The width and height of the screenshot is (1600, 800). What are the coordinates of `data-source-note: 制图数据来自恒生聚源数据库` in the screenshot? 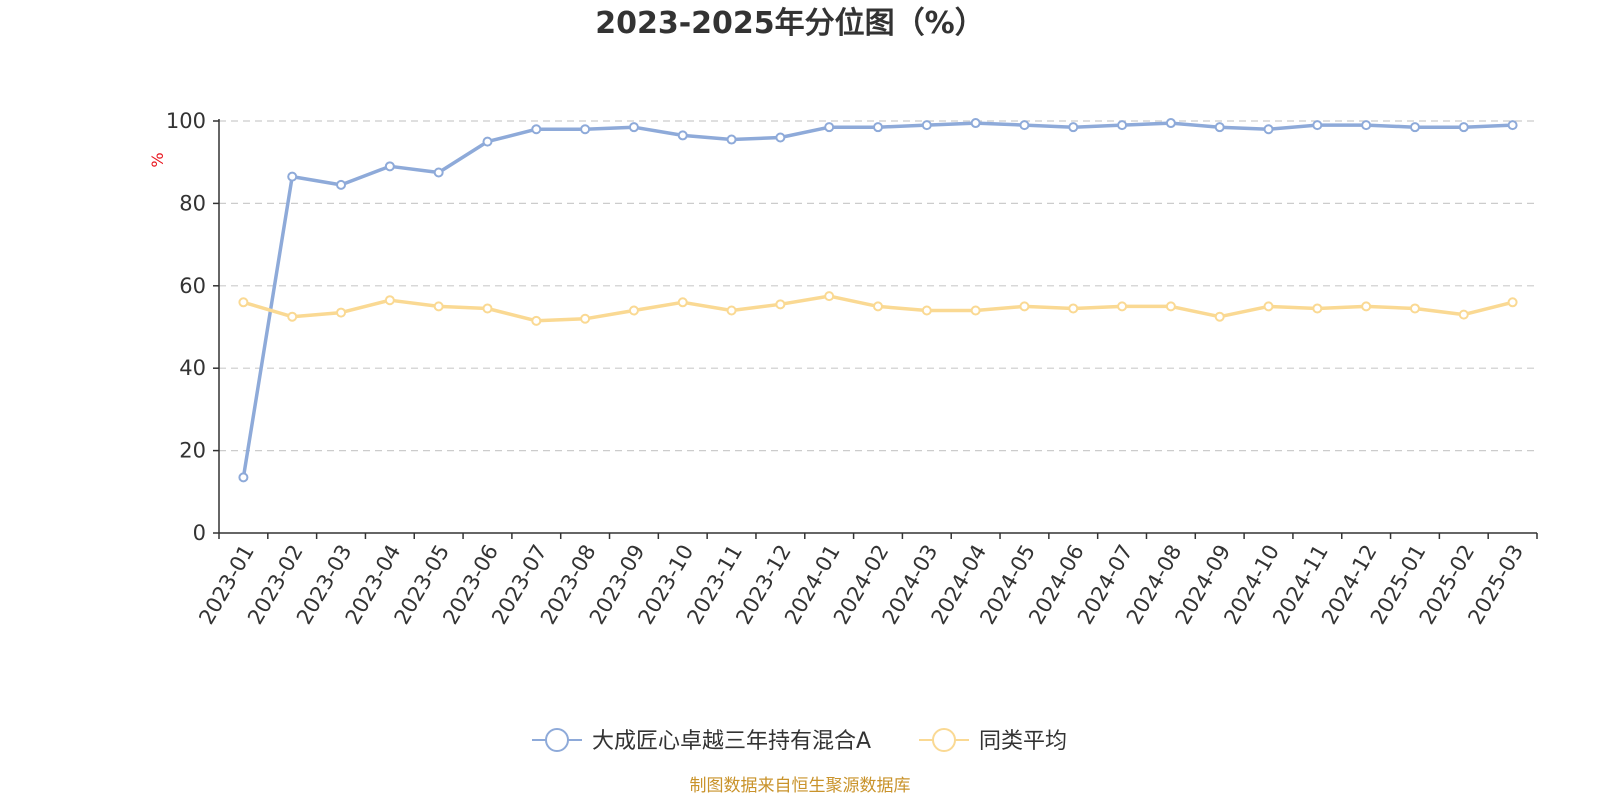 It's located at (800, 786).